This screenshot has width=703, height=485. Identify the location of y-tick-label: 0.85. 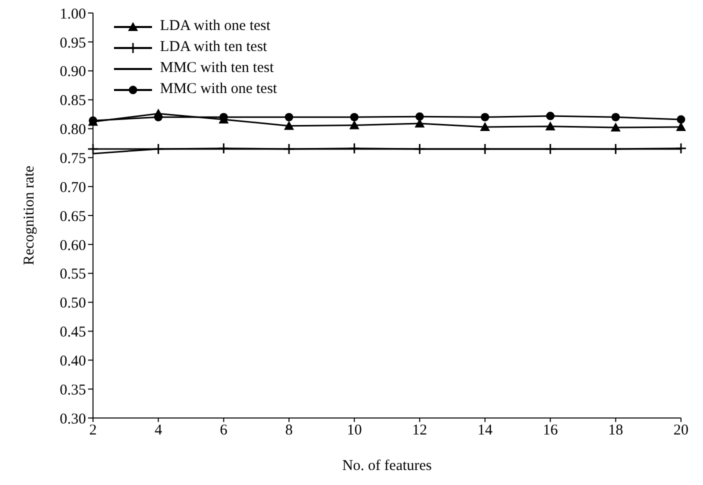
(73, 101).